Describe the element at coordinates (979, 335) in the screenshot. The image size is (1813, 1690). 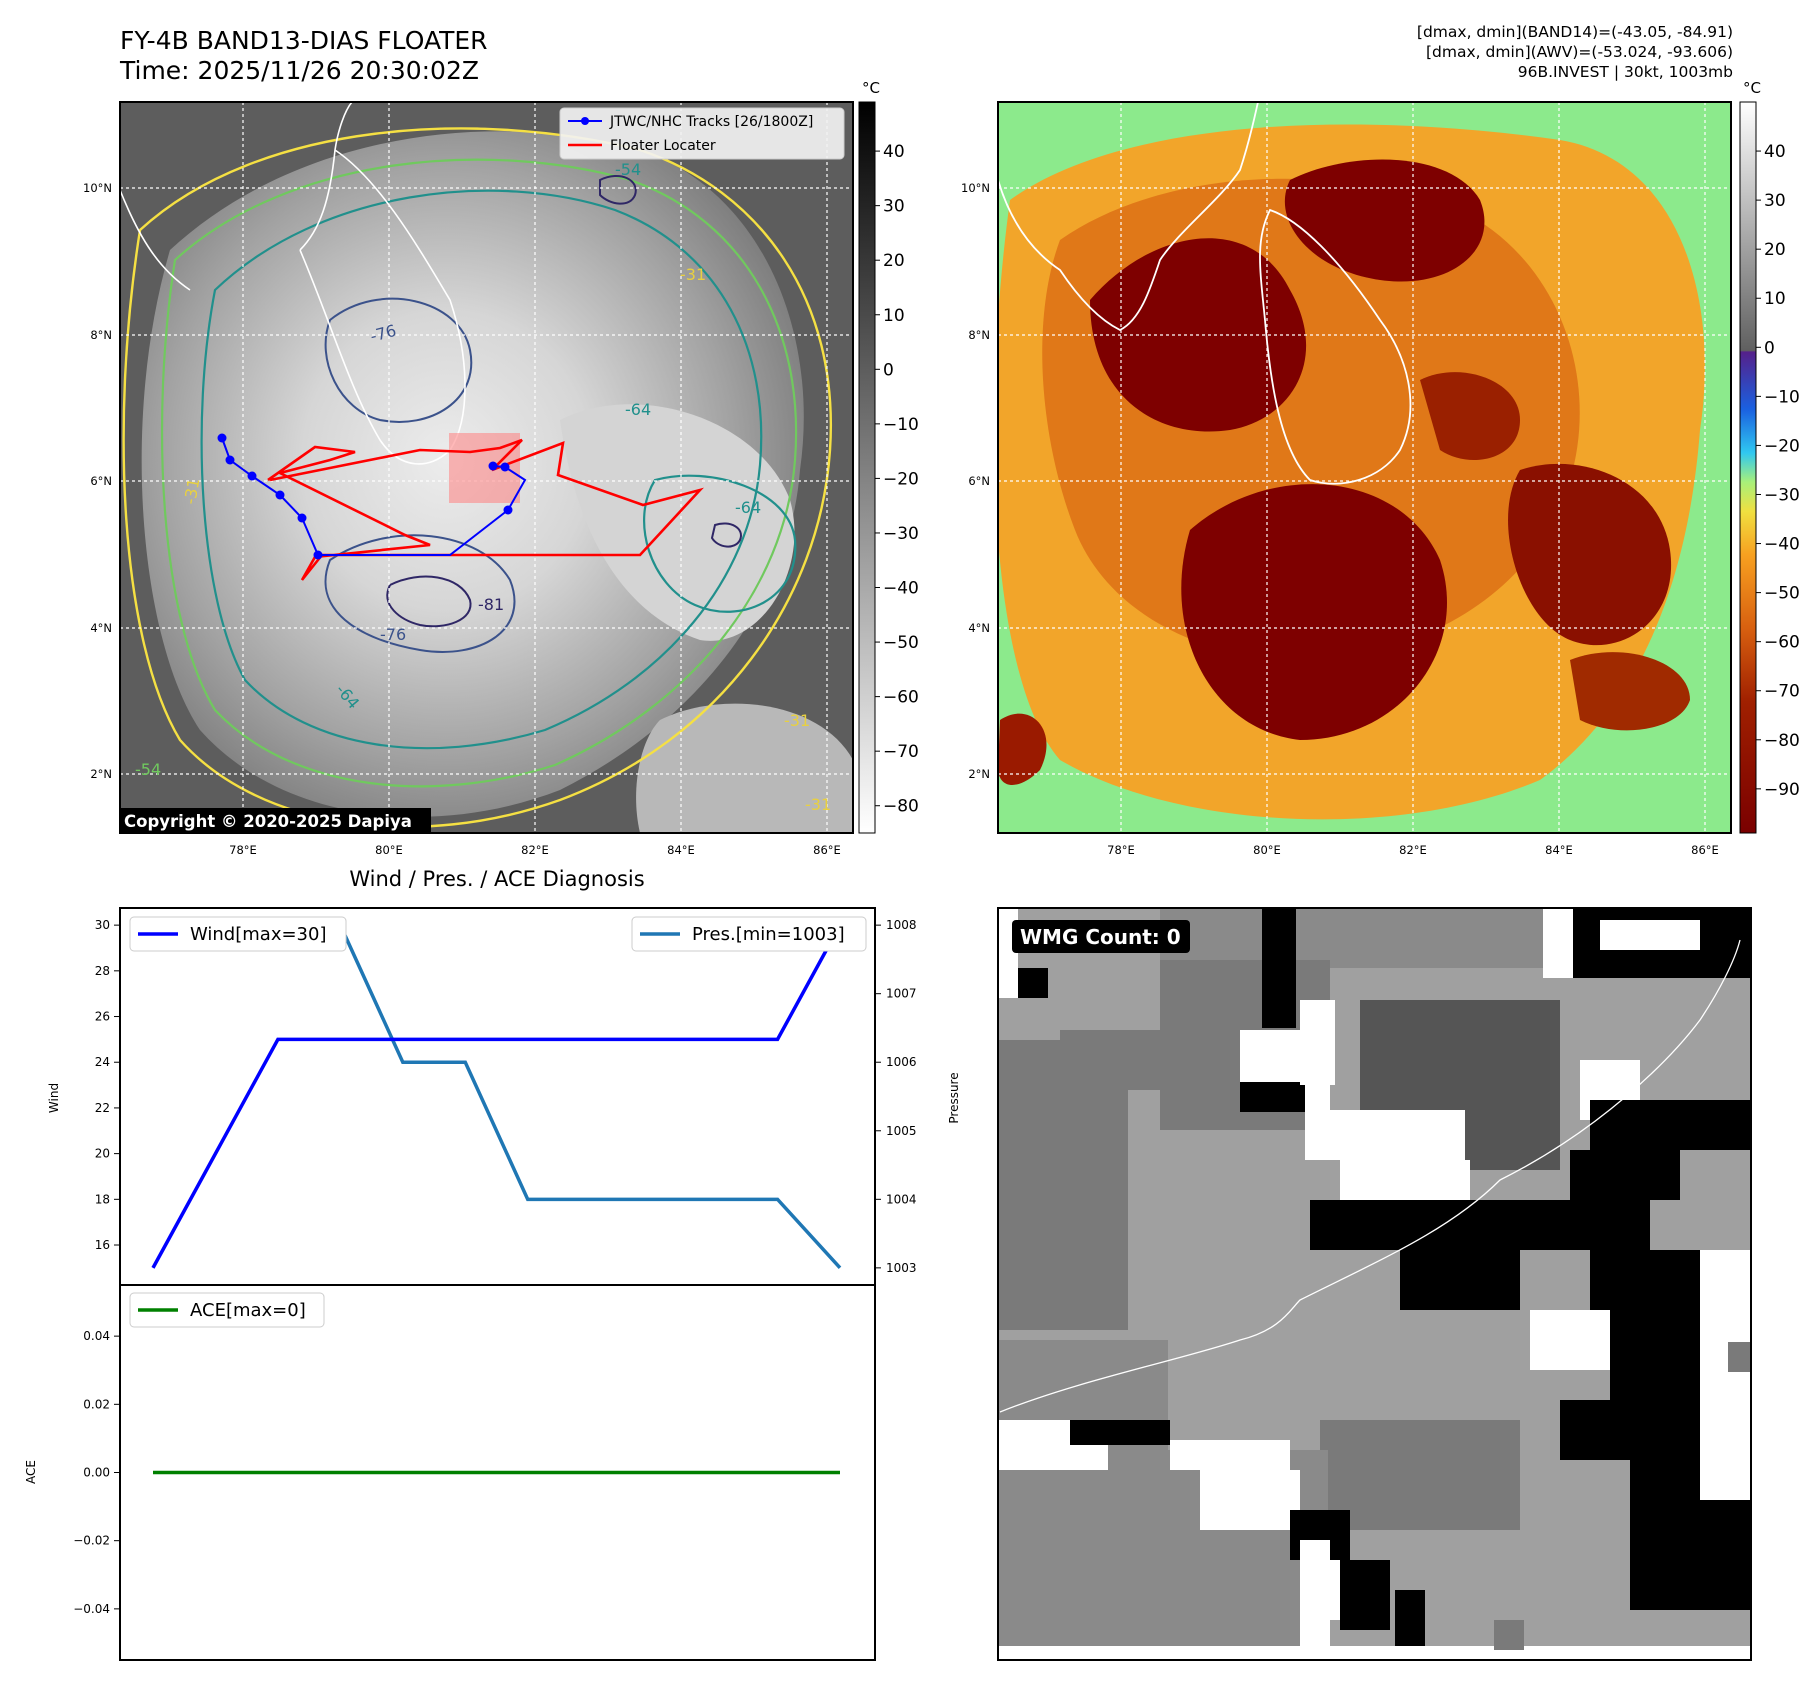
I see `lat-tick-label: 8°N` at that location.